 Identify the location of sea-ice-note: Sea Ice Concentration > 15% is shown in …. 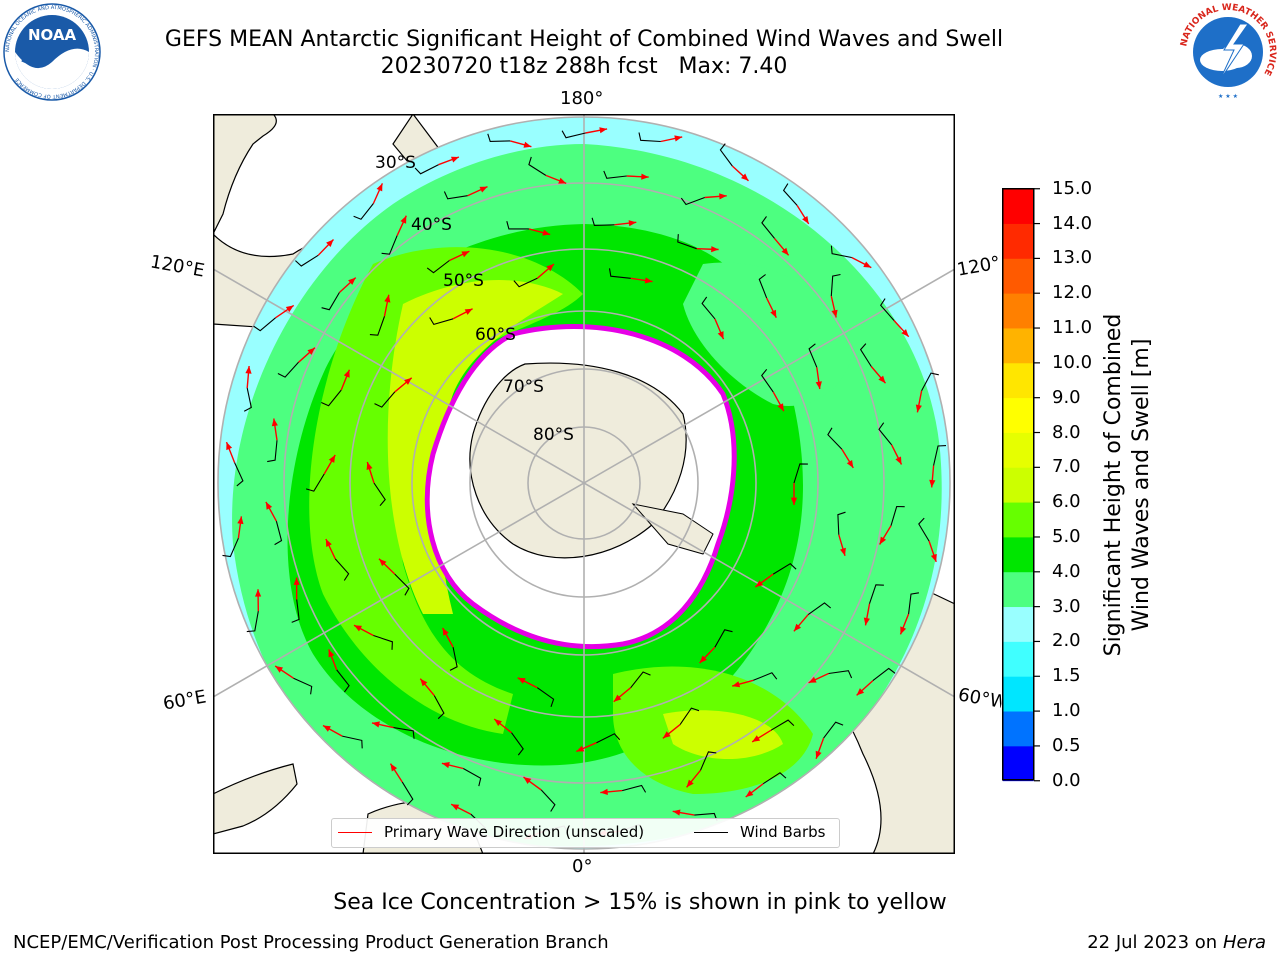
(640, 902).